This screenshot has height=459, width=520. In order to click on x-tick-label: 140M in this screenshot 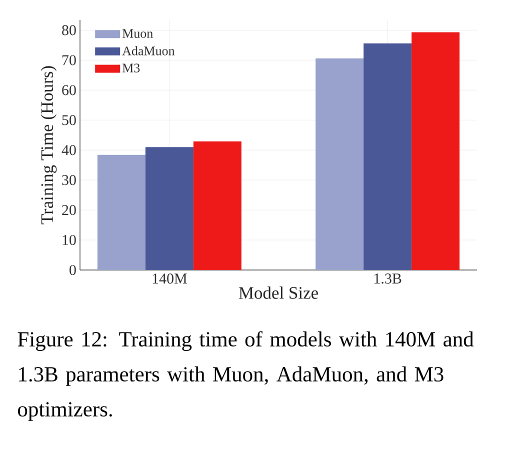, I will do `click(169, 279)`.